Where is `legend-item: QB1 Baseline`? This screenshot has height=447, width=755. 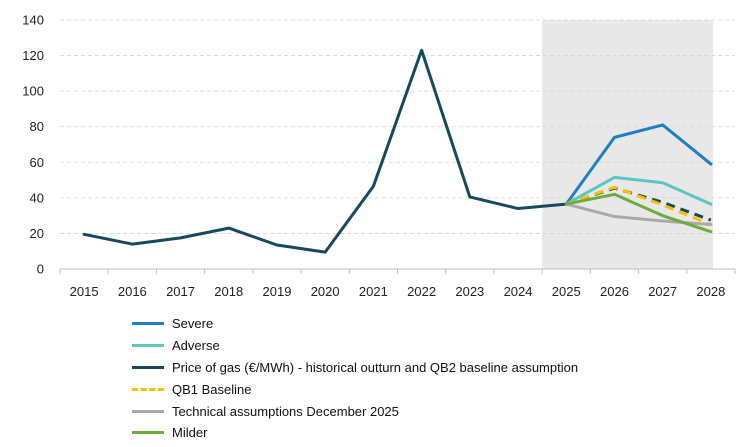
legend-item: QB1 Baseline is located at coordinates (355, 389).